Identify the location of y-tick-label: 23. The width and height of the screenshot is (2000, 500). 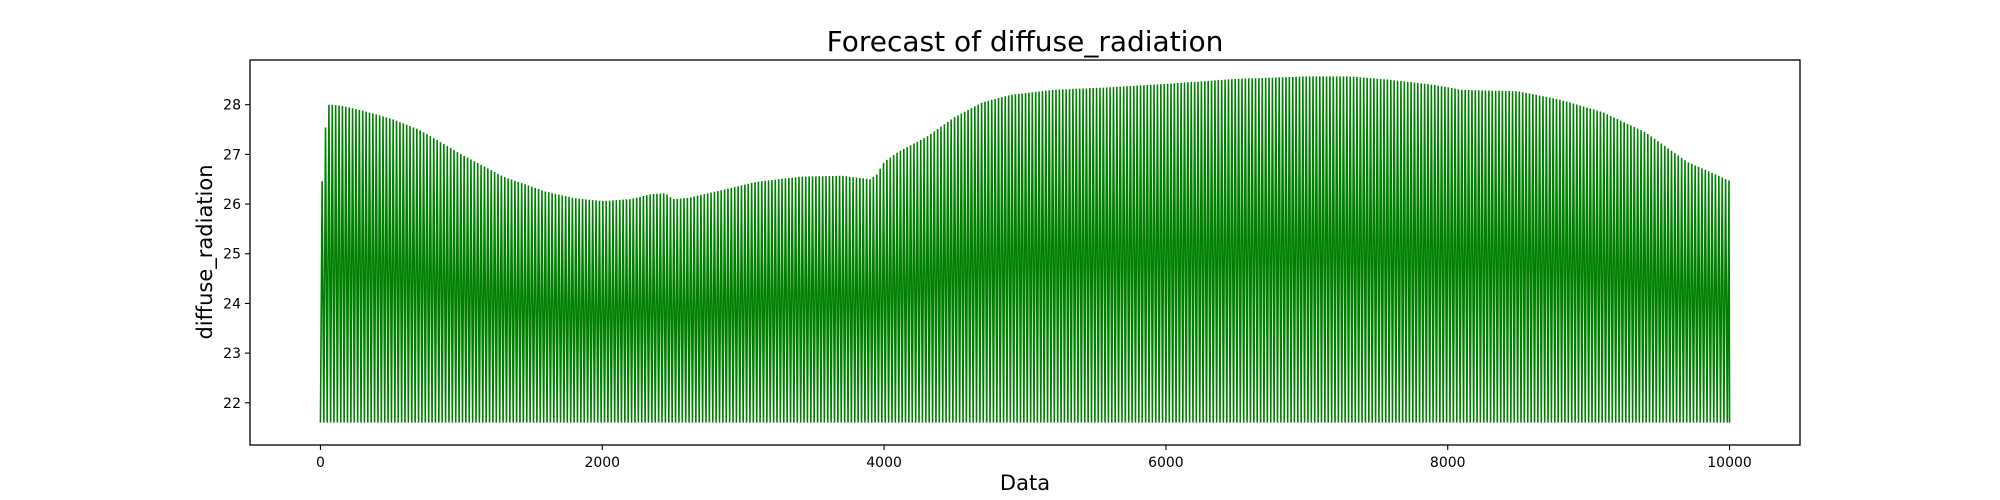
(232, 354).